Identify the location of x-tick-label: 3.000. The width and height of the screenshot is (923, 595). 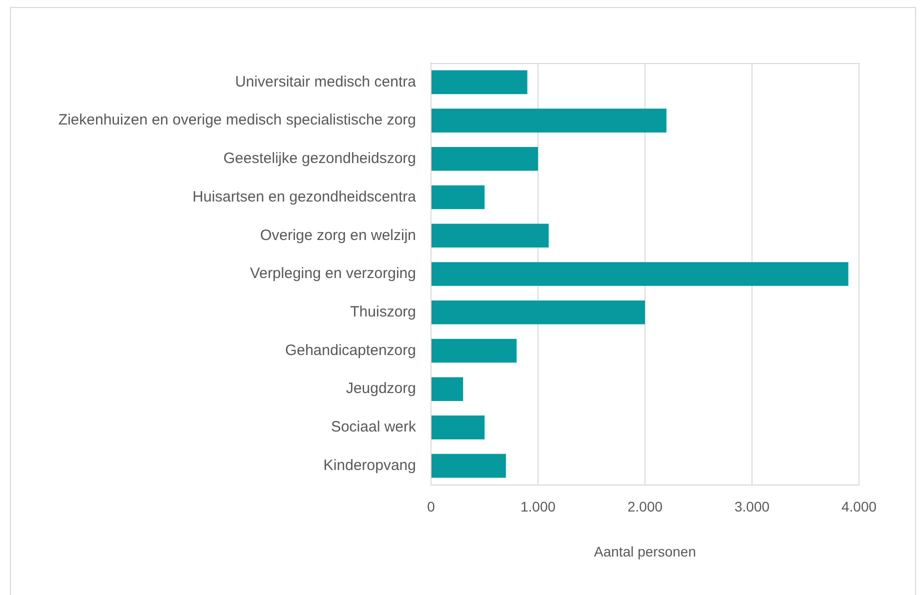
(752, 506).